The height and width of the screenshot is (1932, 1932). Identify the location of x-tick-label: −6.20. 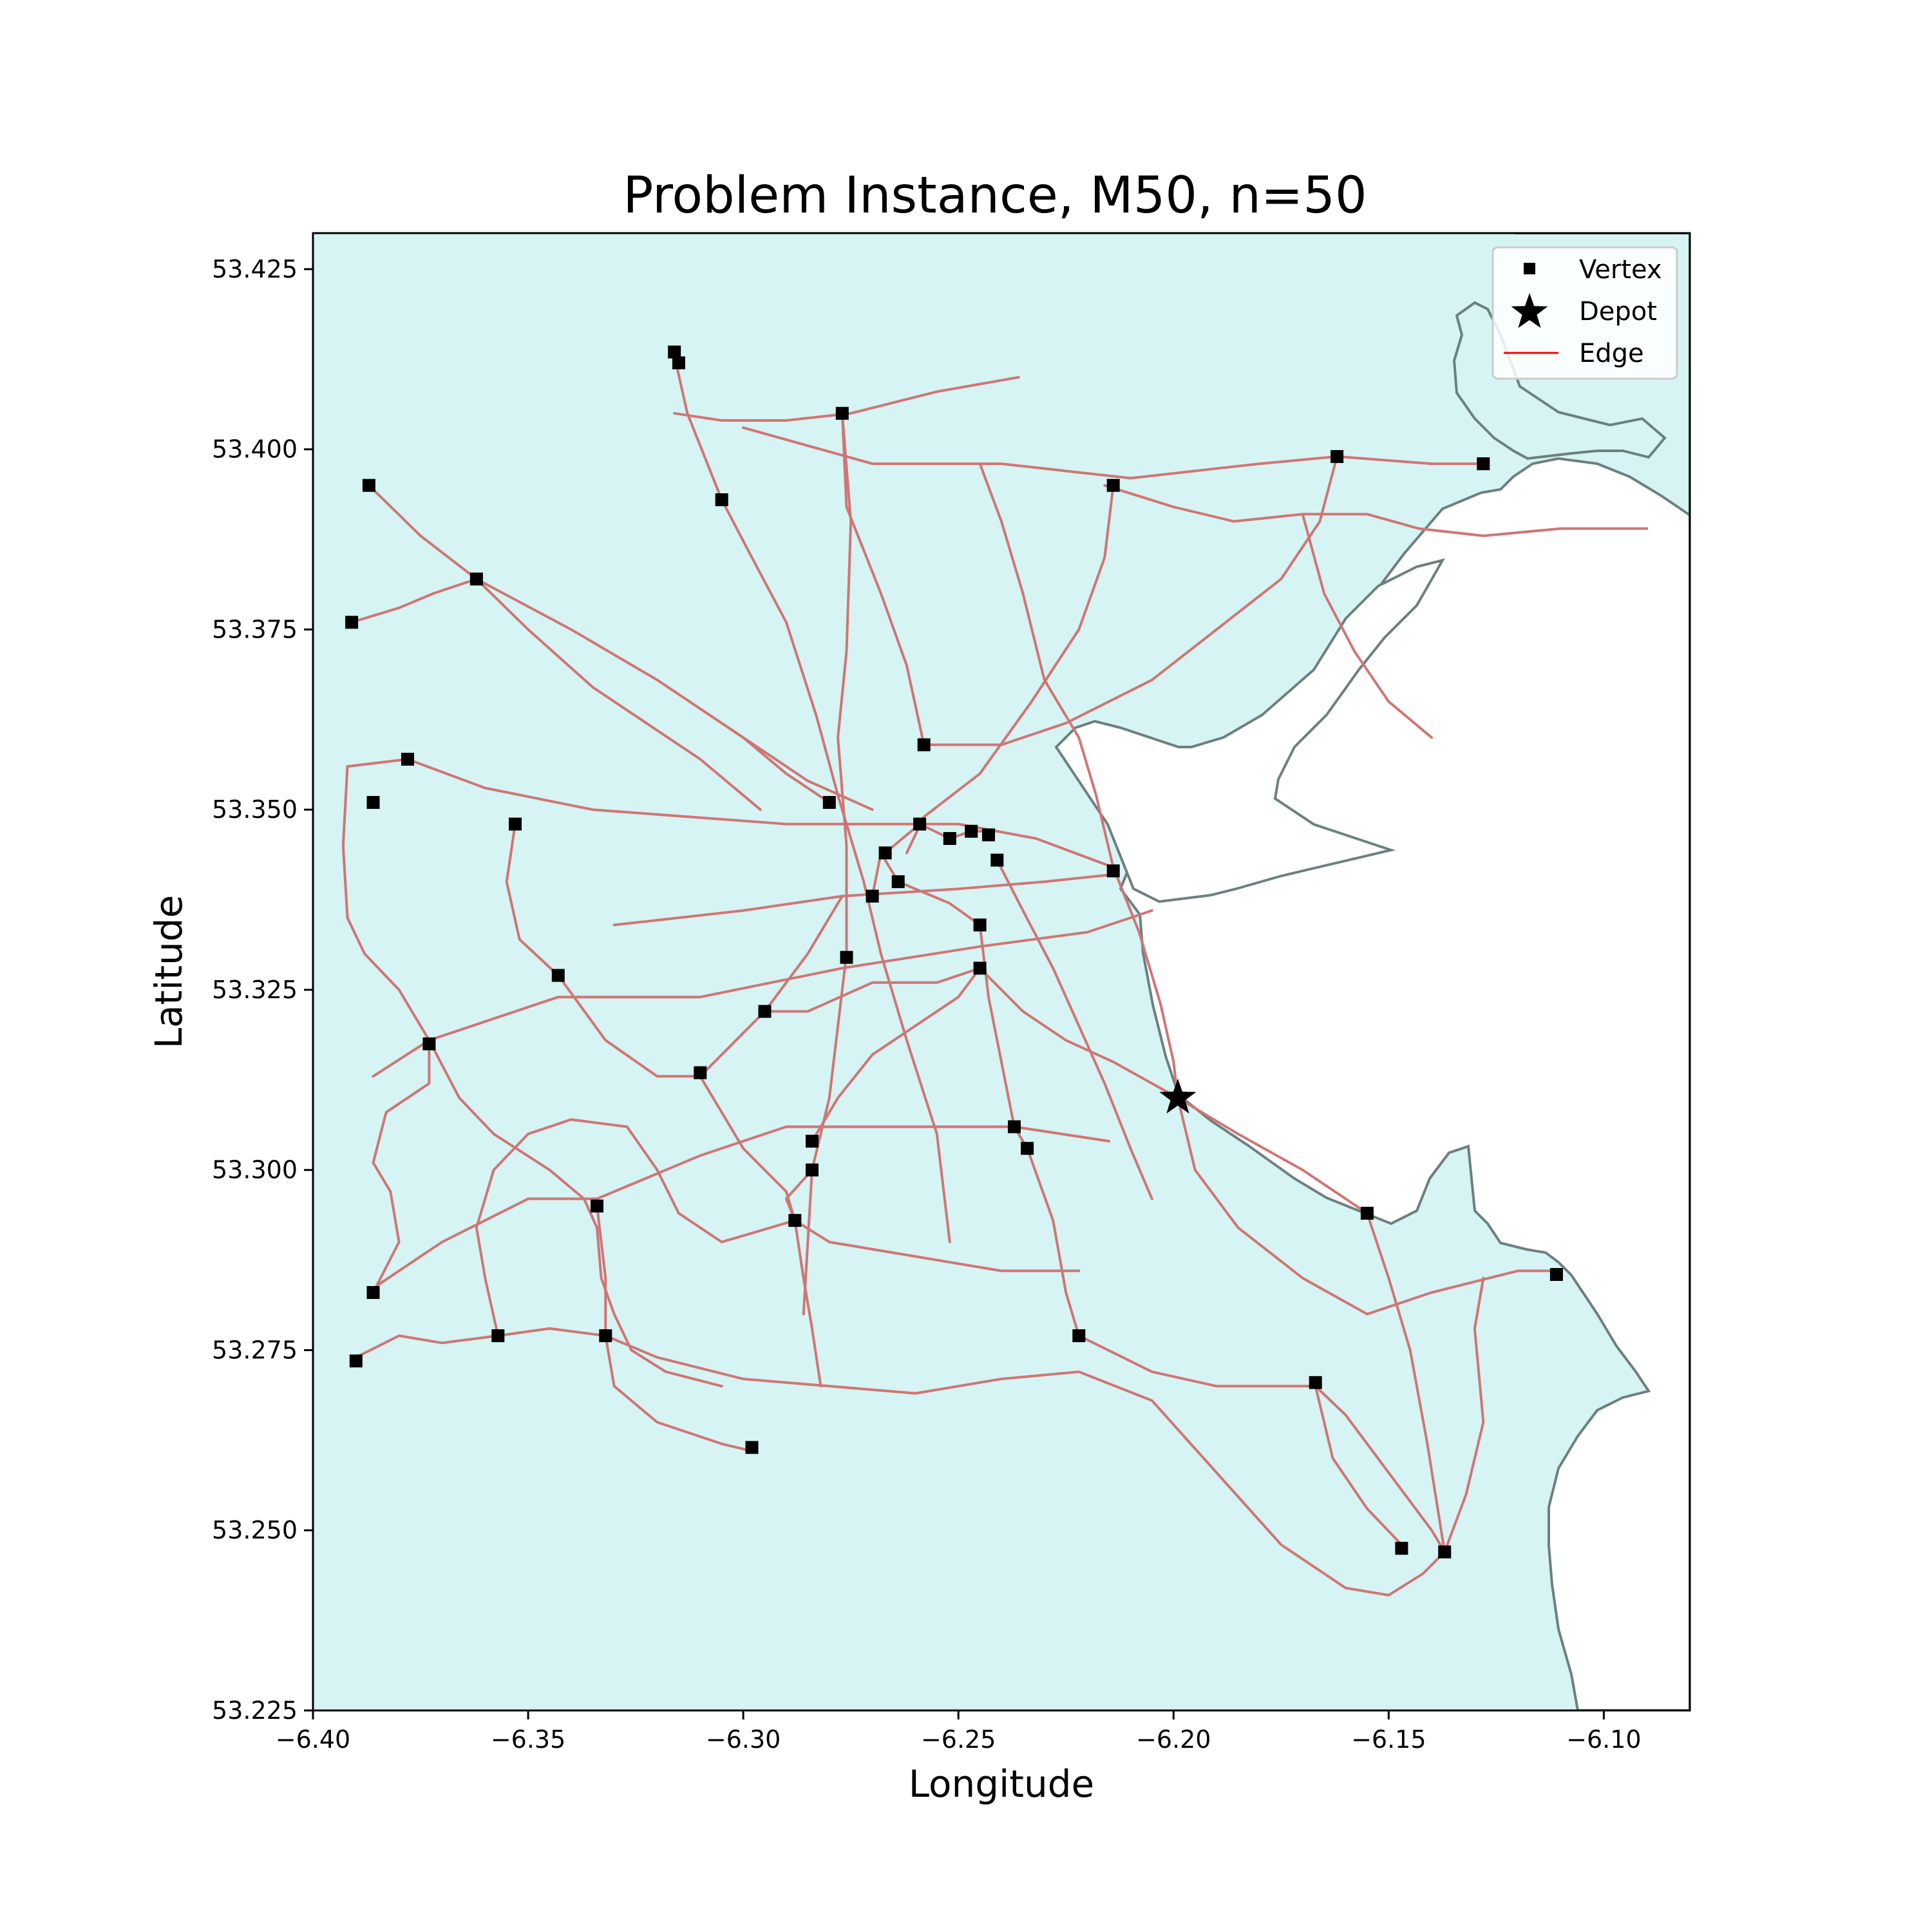
(1173, 1739).